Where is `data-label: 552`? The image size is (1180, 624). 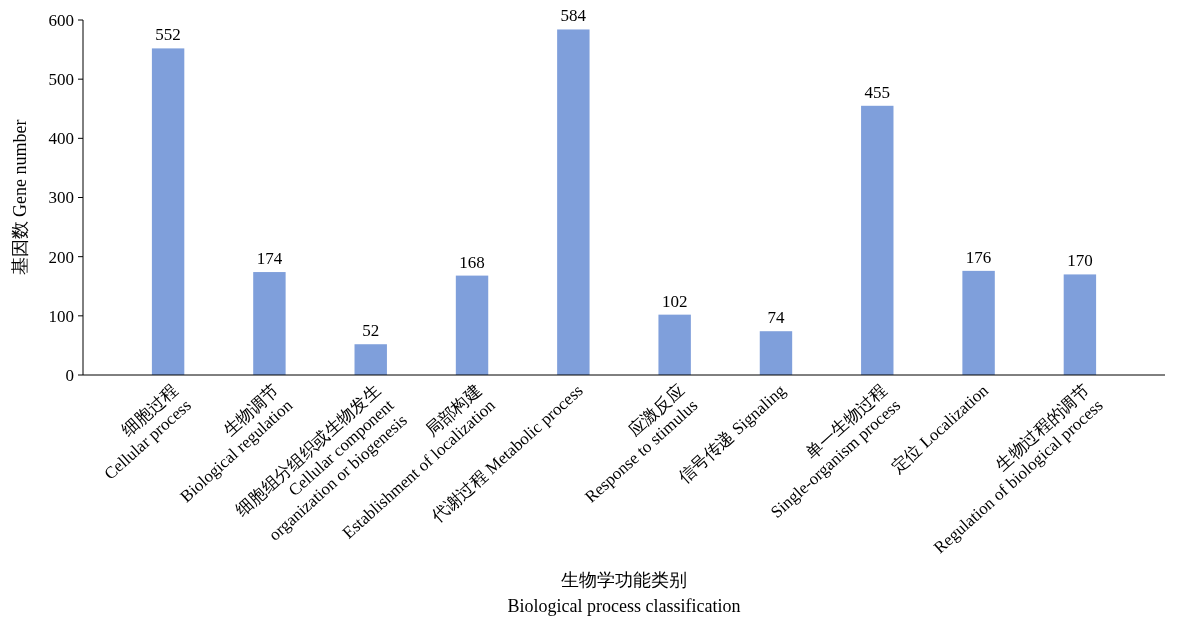 data-label: 552 is located at coordinates (168, 35).